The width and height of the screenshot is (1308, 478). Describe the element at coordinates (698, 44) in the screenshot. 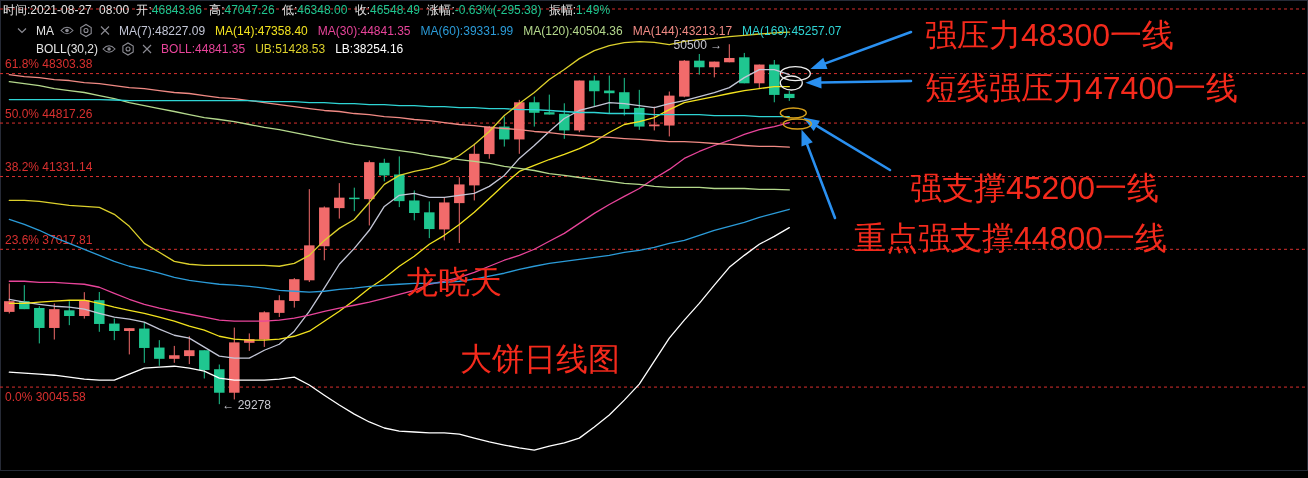

I see `annotation: 50500 →` at that location.